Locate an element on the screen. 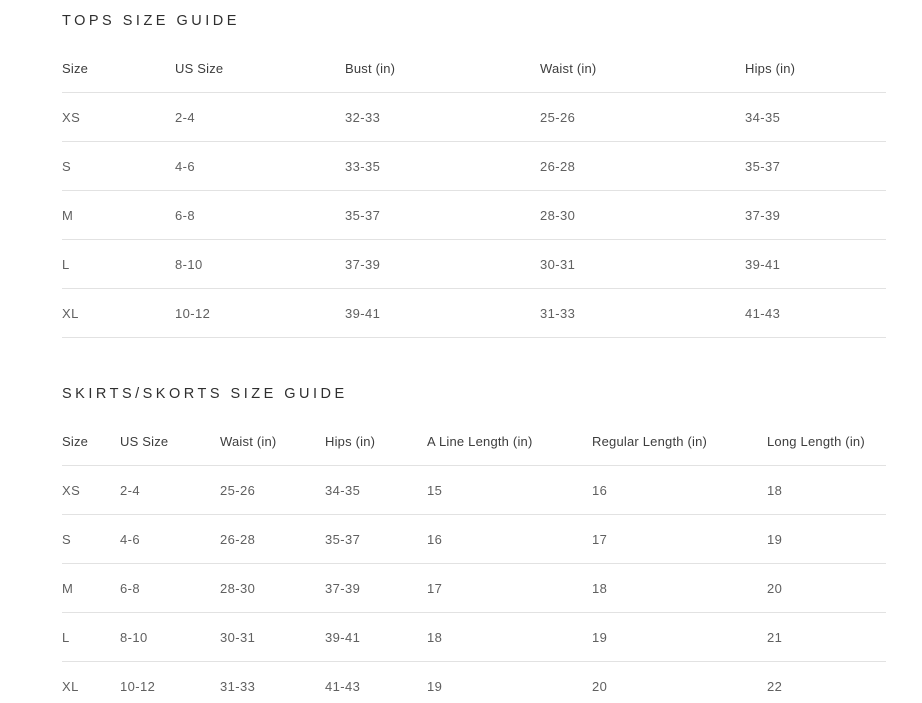 The height and width of the screenshot is (703, 922). column-header-cell: Bust (in) is located at coordinates (370, 68).